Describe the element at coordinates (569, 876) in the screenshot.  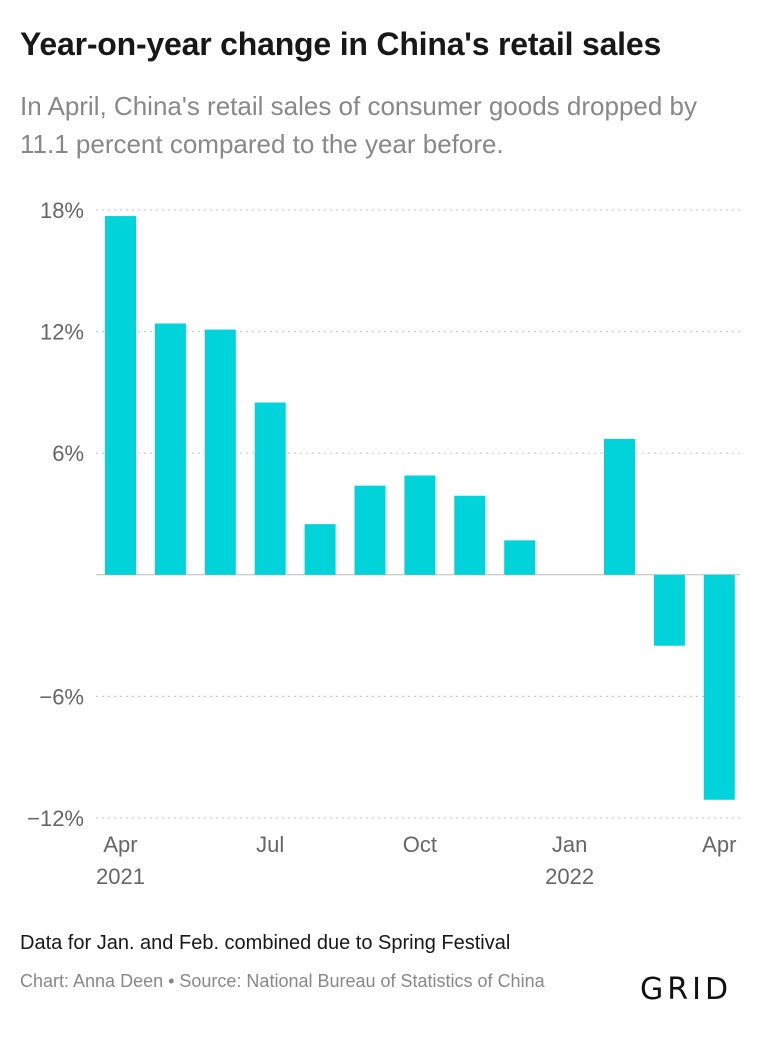
I see `x-tick-year-label: 2022` at that location.